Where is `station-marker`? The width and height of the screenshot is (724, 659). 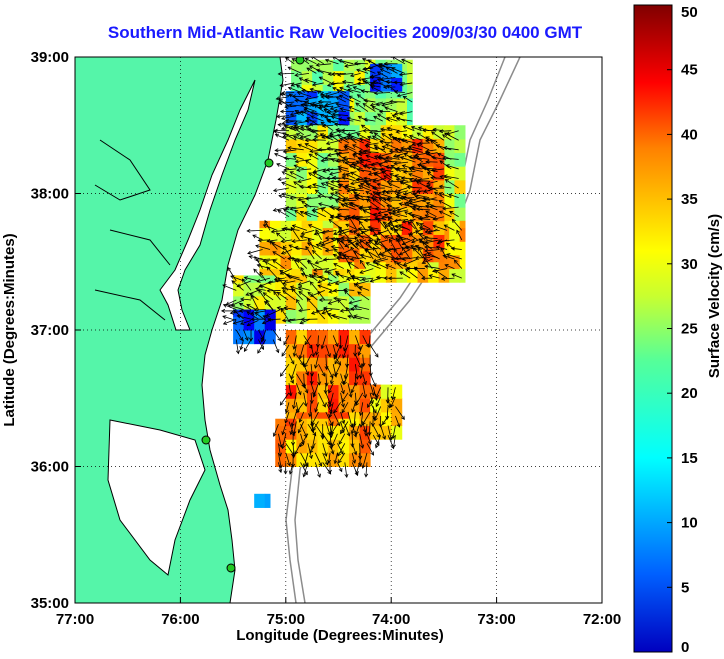
station-marker is located at coordinates (269, 163).